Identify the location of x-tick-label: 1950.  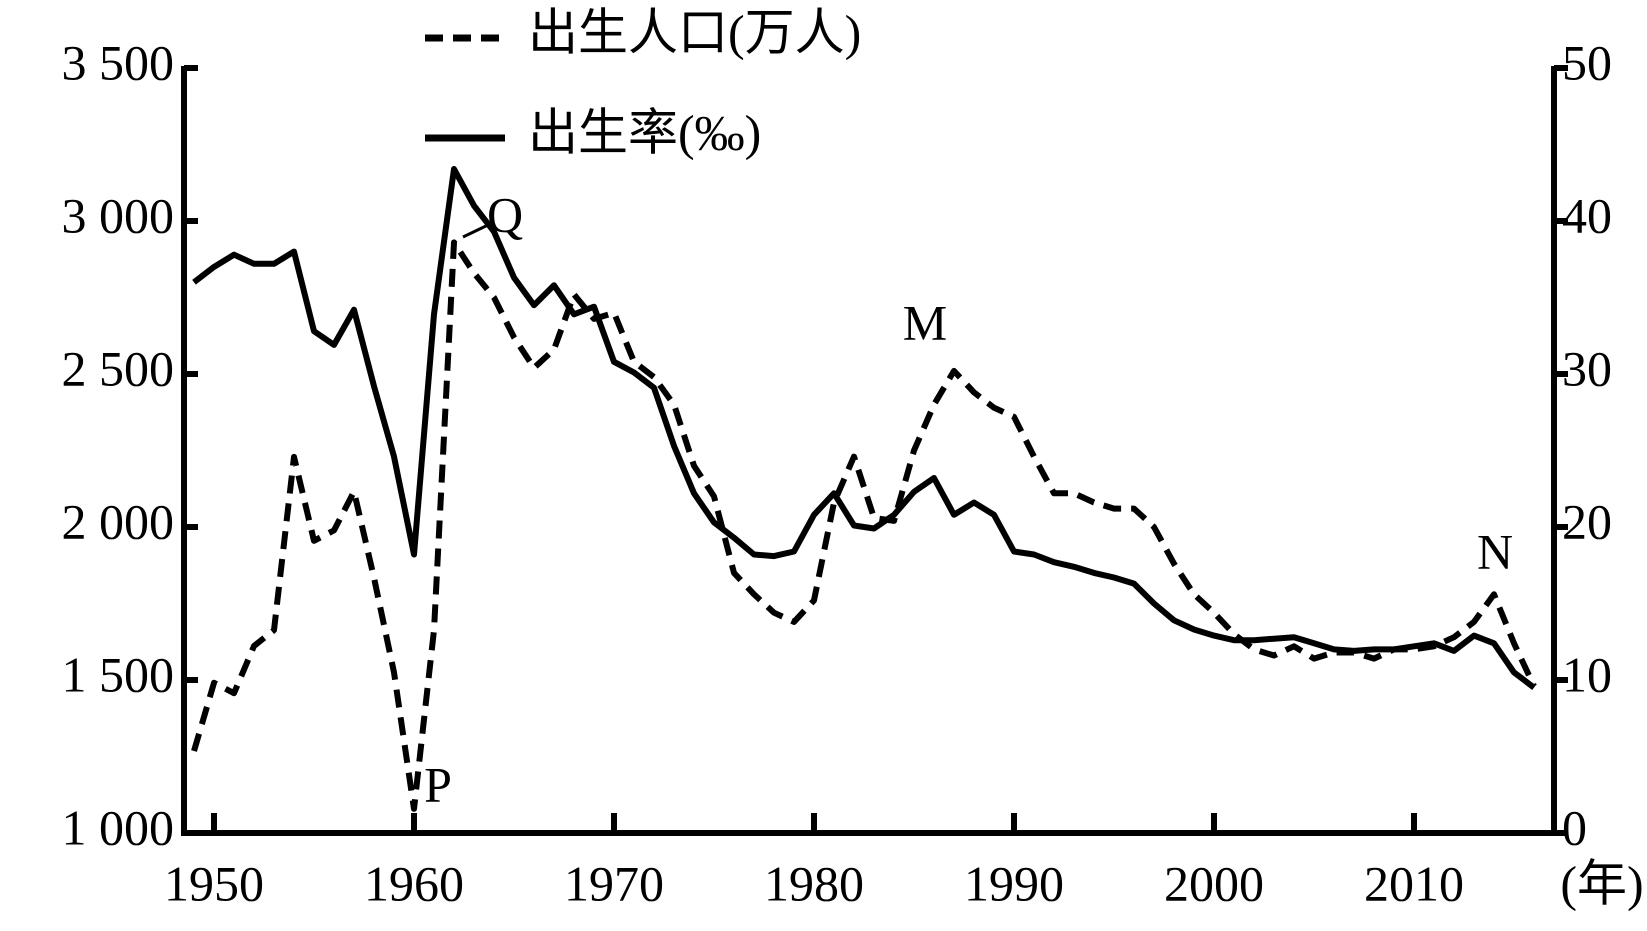
(214, 883).